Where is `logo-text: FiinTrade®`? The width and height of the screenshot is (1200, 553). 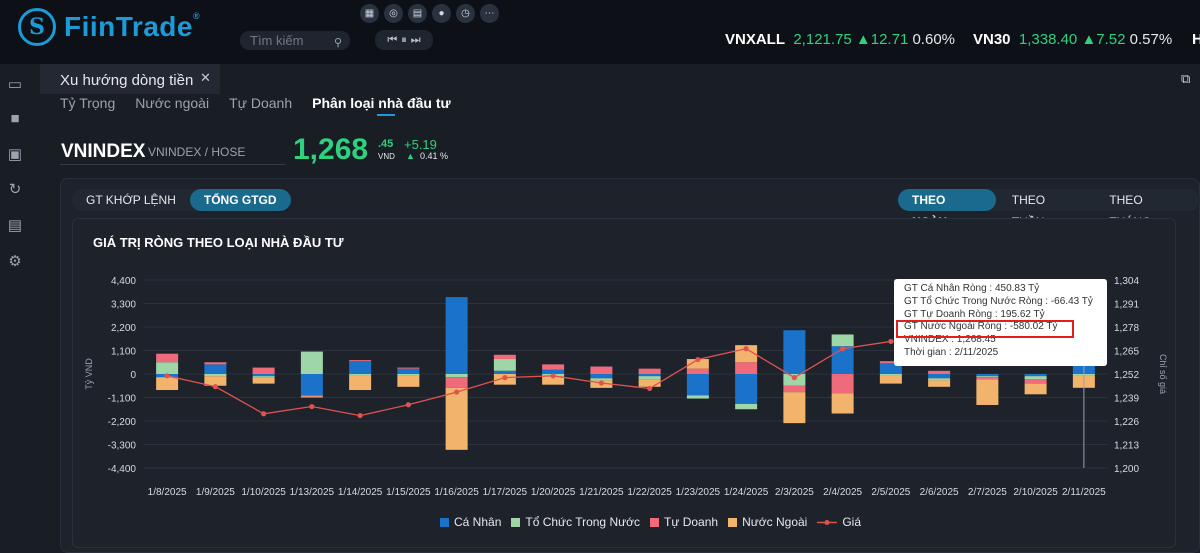
logo-text: FiinTrade® is located at coordinates (132, 27).